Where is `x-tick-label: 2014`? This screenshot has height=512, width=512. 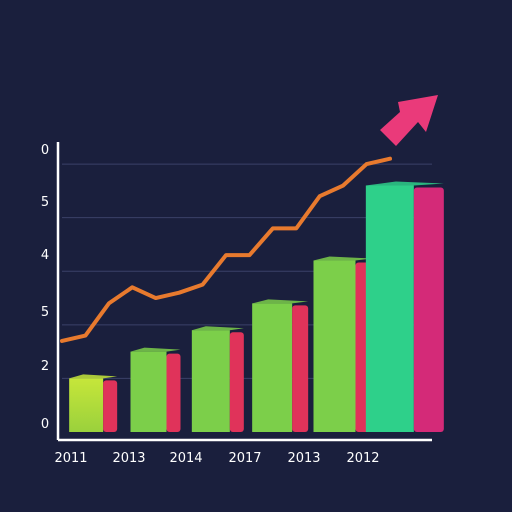 x-tick-label: 2014 is located at coordinates (185, 458).